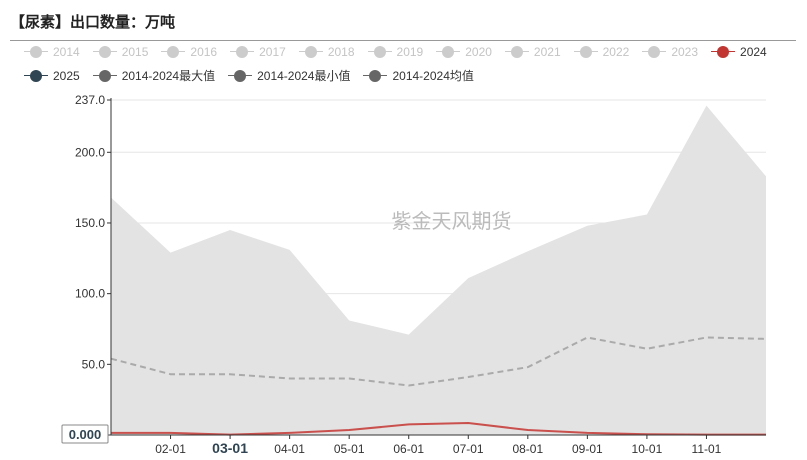  Describe the element at coordinates (90, 100) in the screenshot. I see `y-tick-label: 237.0` at that location.